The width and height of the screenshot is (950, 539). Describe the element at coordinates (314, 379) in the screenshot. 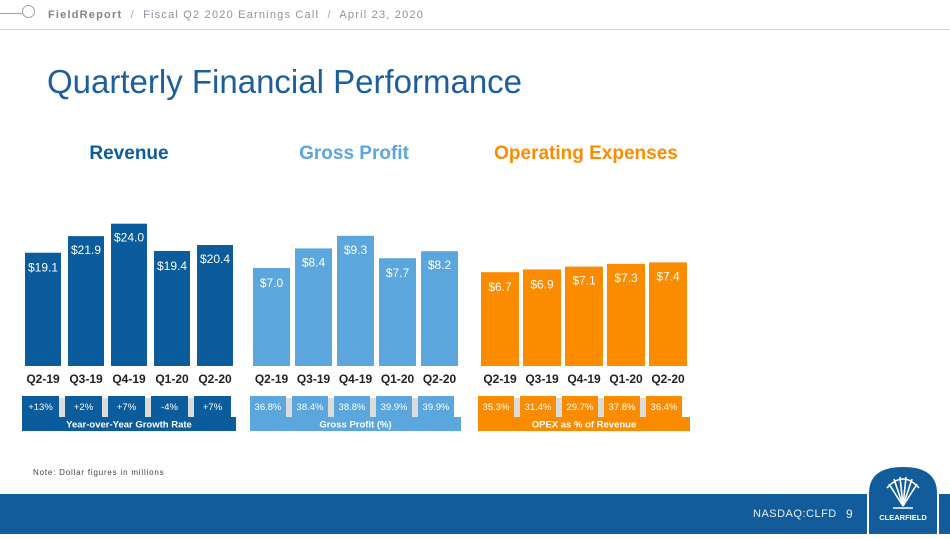

I see `gross-profit-category-label: Q3-19` at that location.